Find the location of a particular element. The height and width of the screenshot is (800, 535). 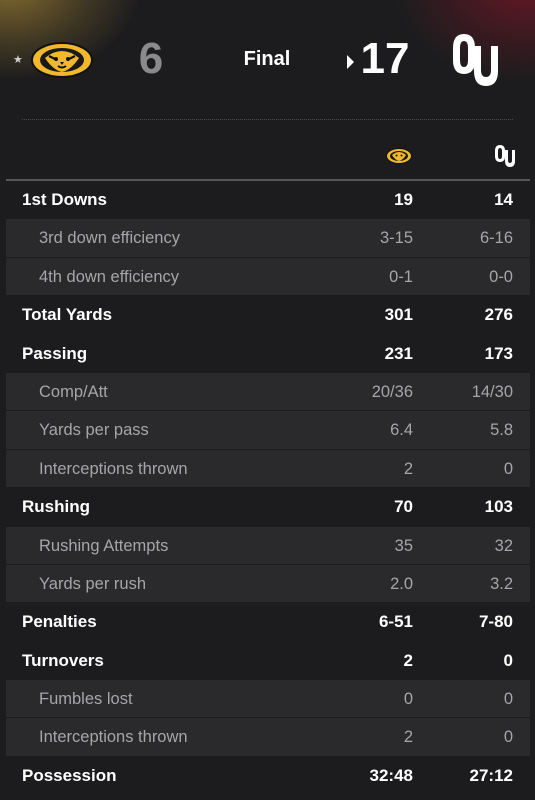

stat-label: Rushing is located at coordinates (56, 507).